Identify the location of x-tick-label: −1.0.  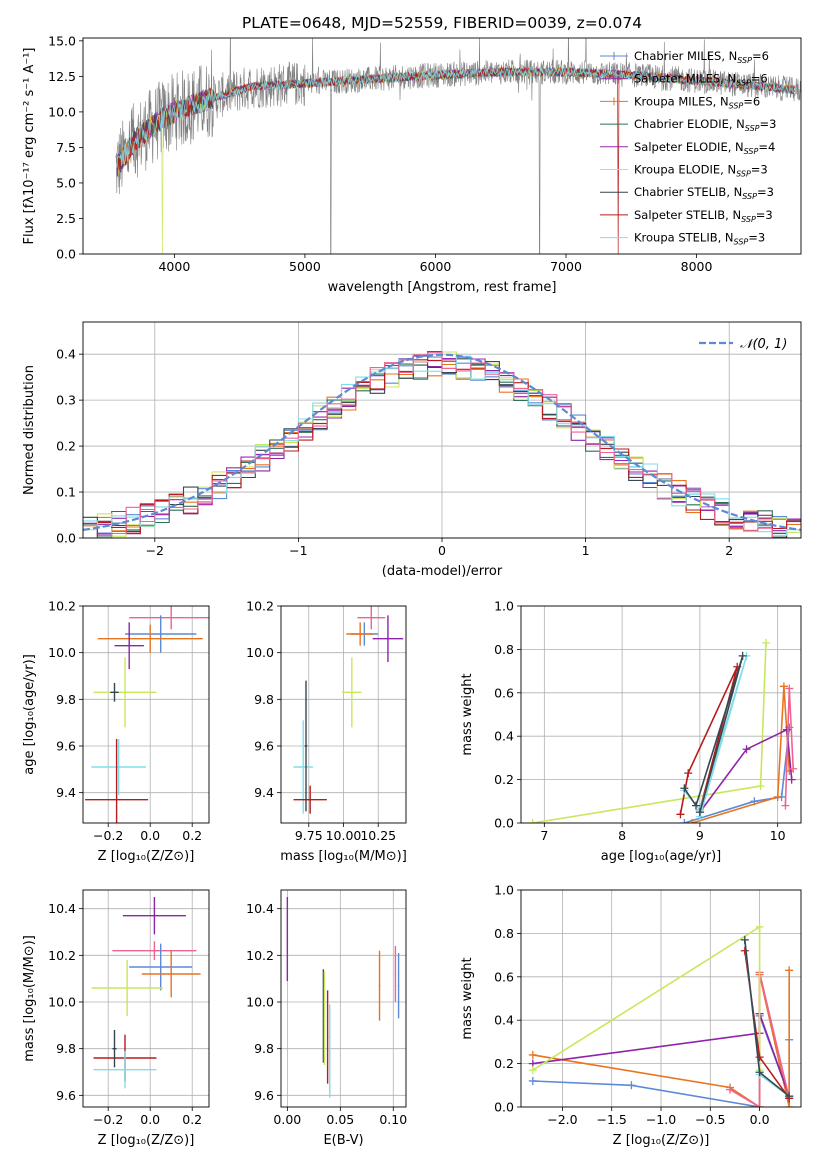
(661, 1119).